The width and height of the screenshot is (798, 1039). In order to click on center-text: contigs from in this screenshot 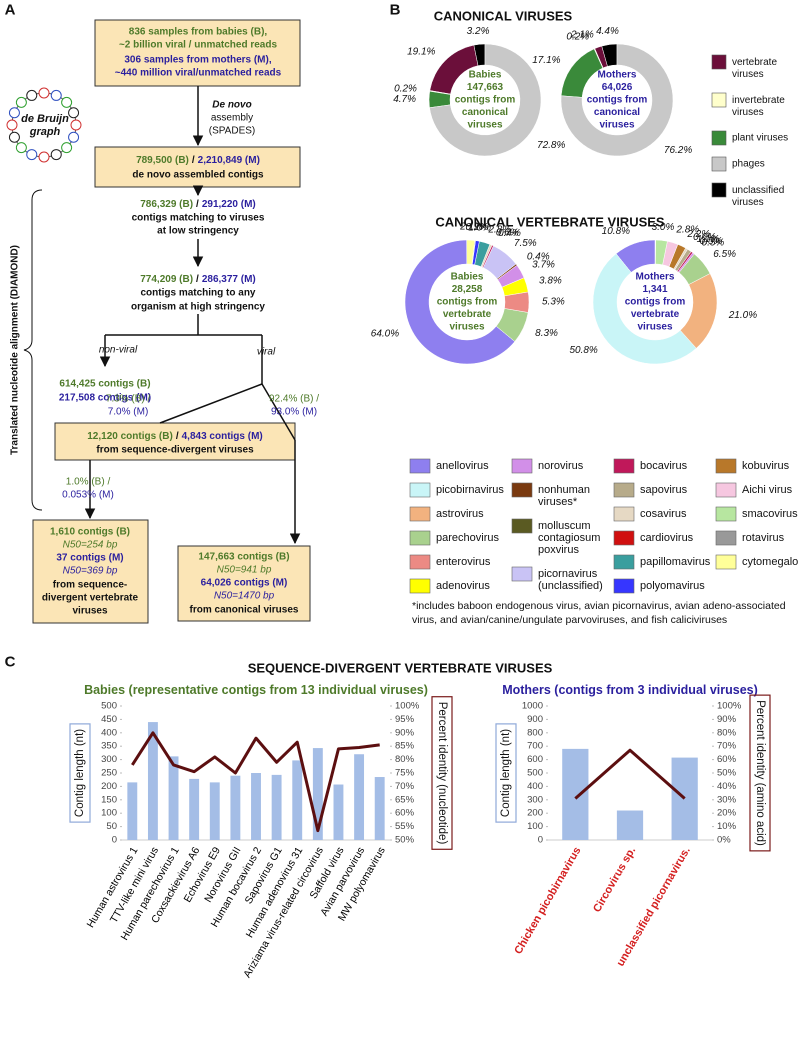, I will do `click(485, 100)`.